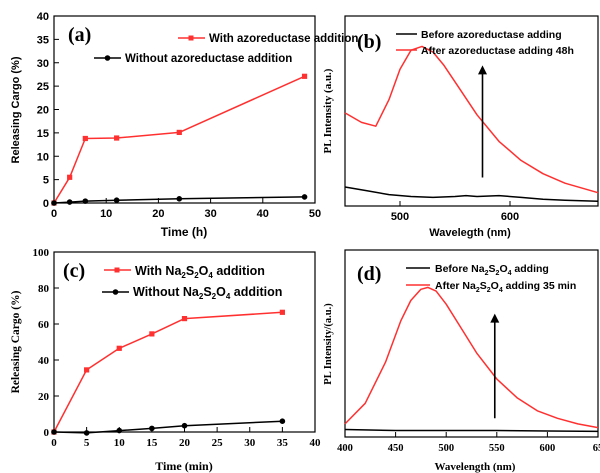  I want to click on x-tick-label-c-2: 10, so click(120, 443).